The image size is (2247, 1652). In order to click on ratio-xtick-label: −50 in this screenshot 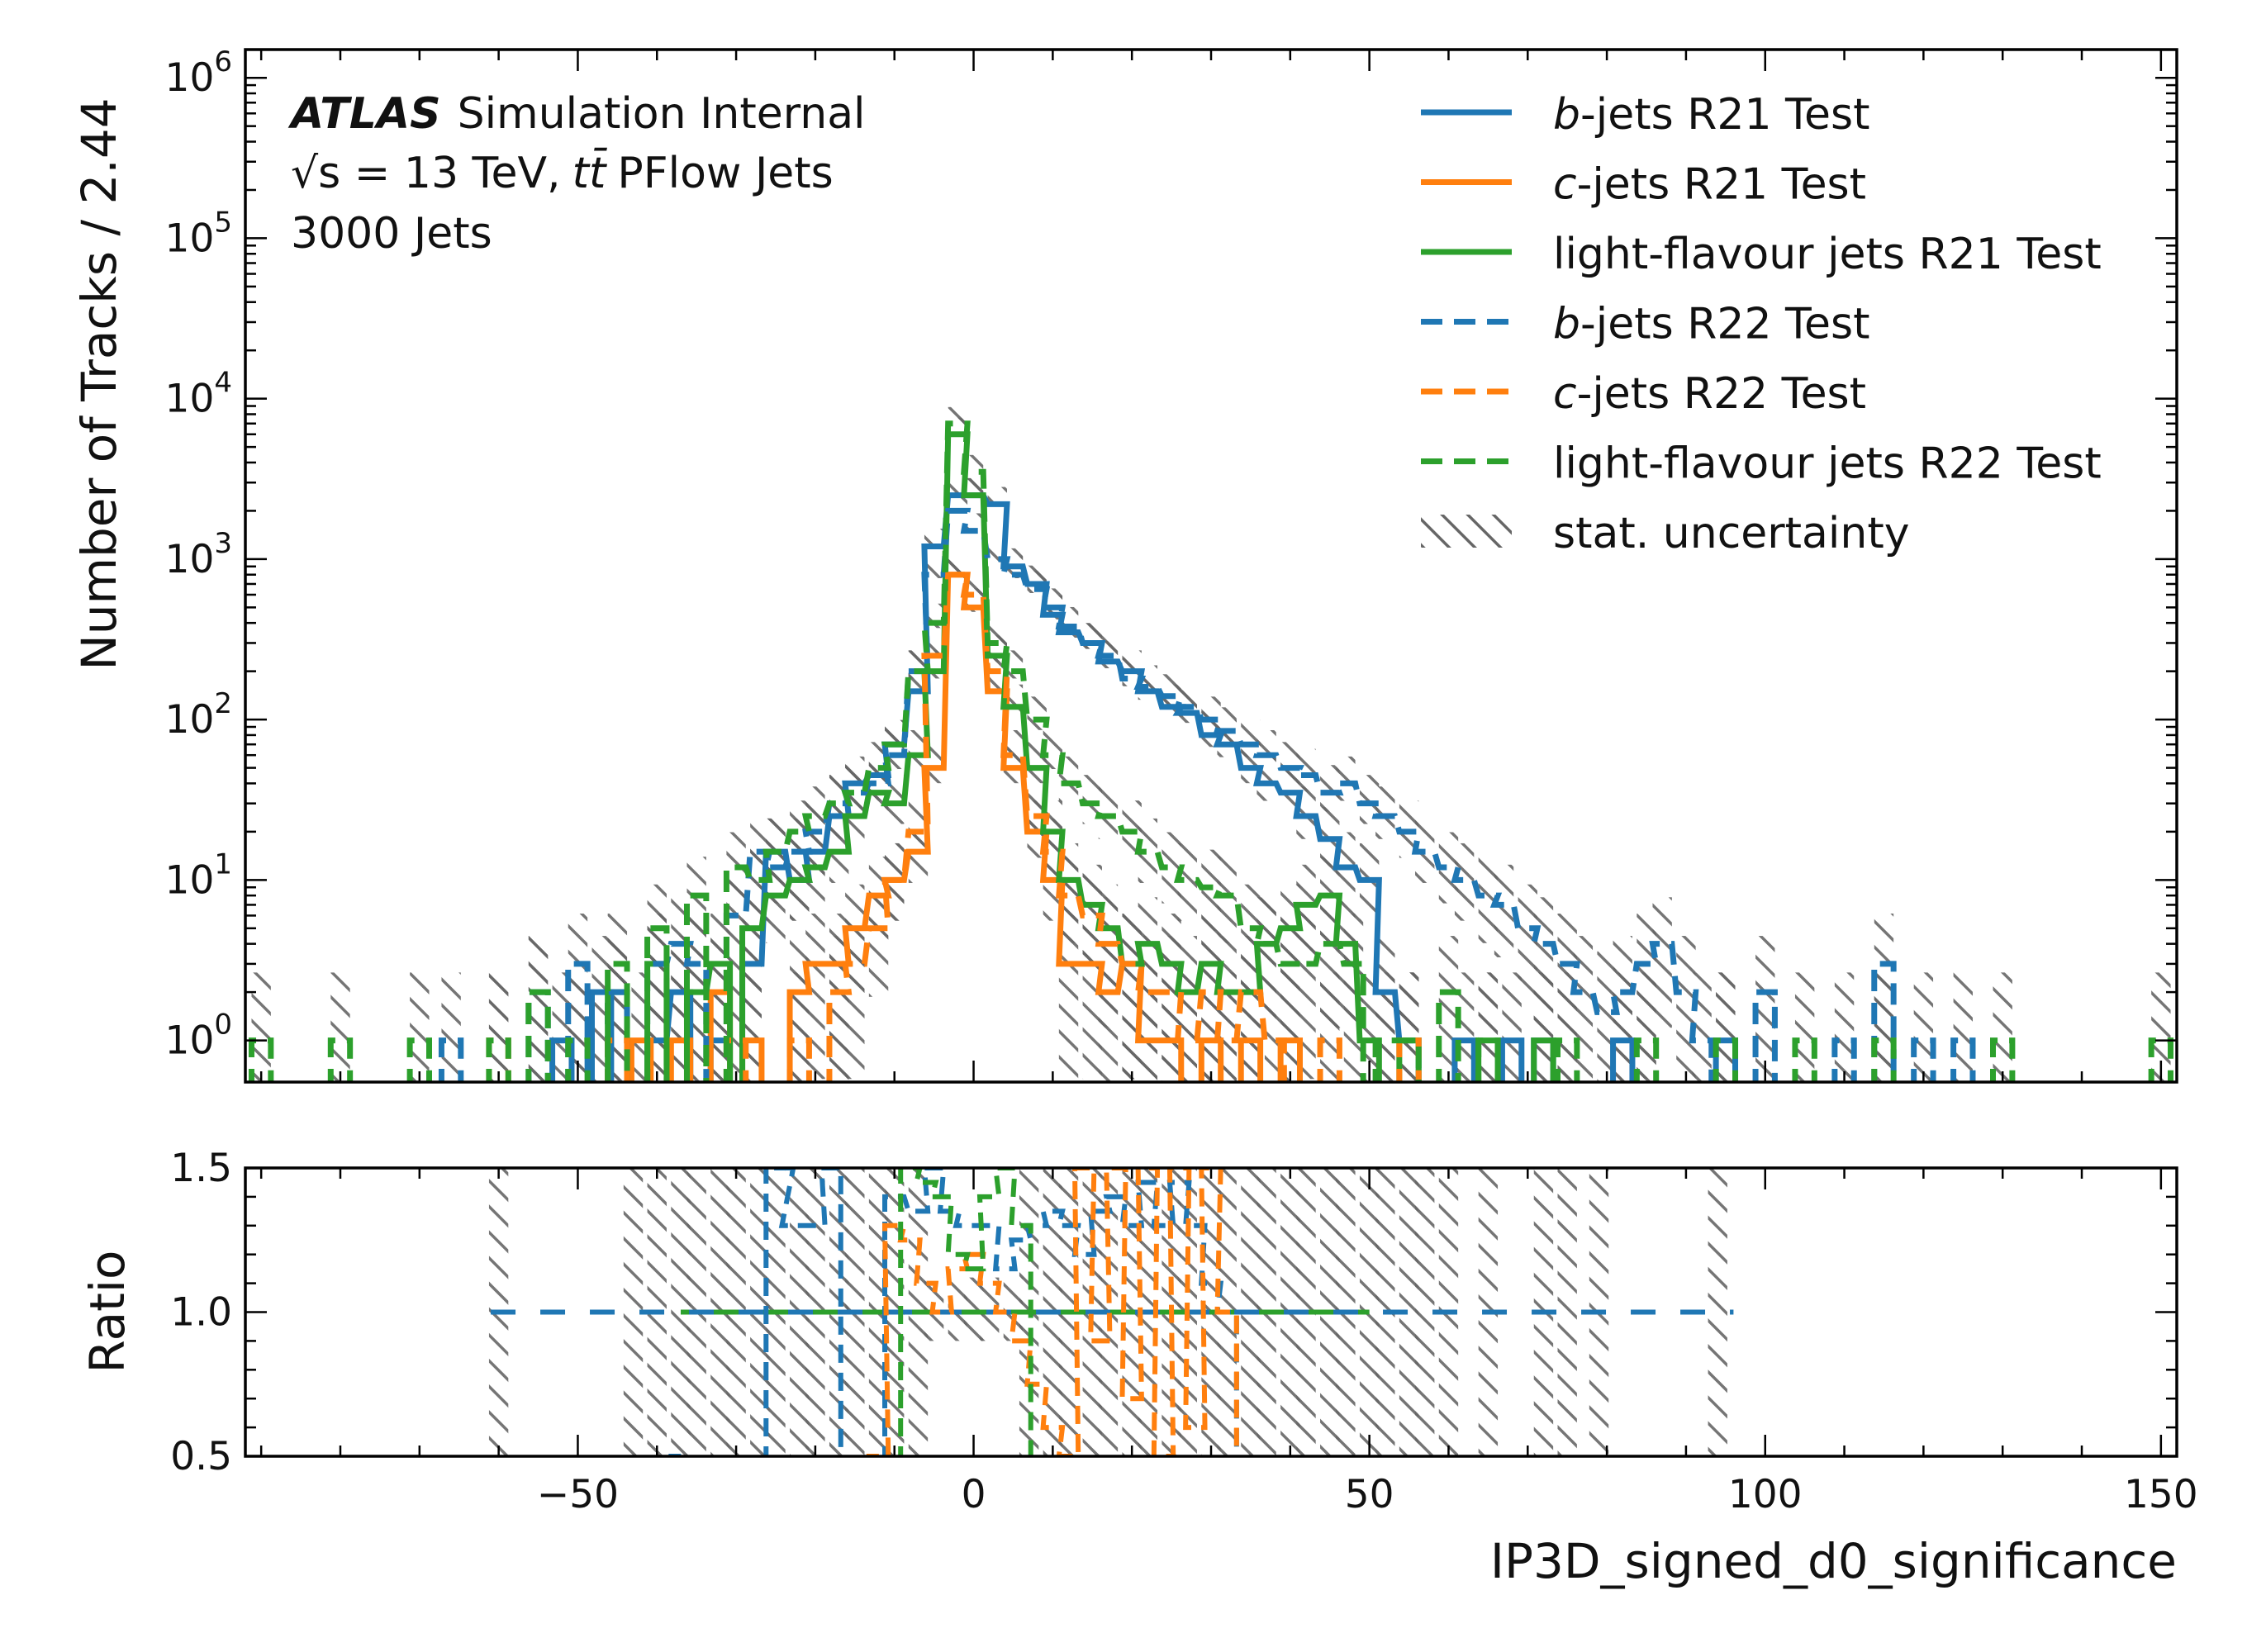, I will do `click(578, 1494)`.